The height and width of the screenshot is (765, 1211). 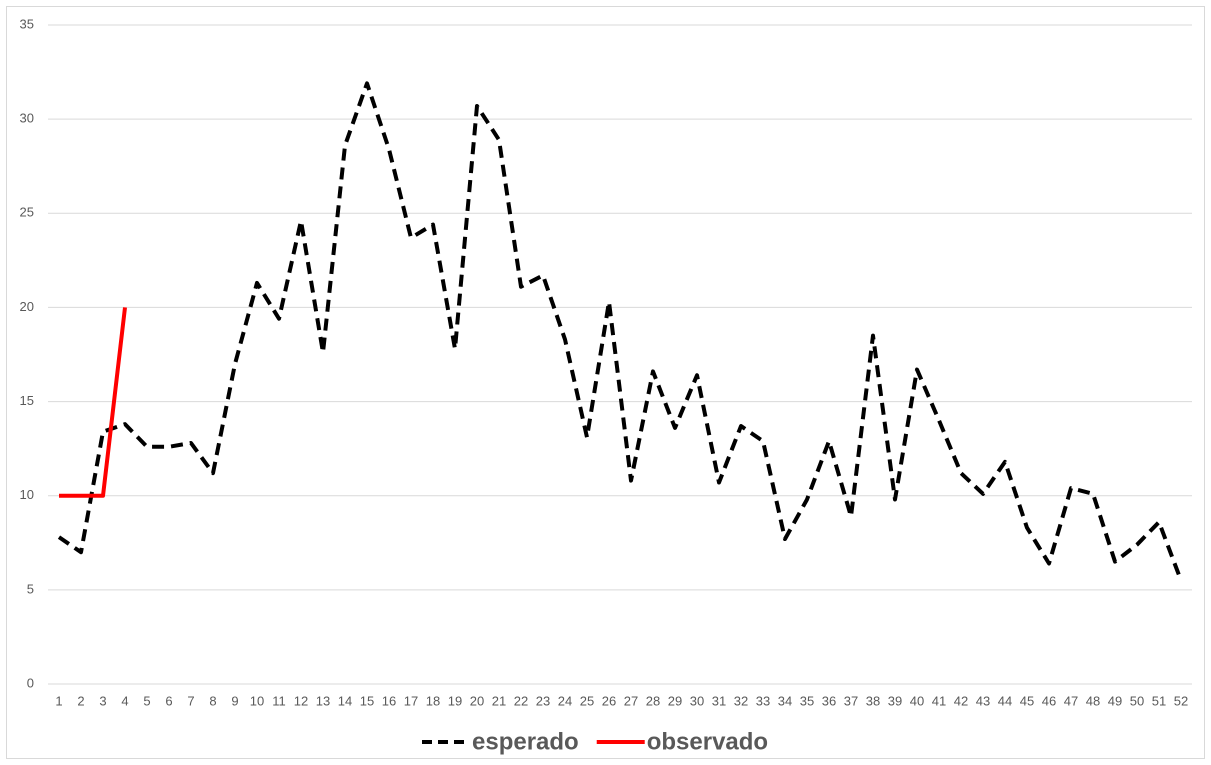 I want to click on x-tick-label: 10, so click(x=257, y=700).